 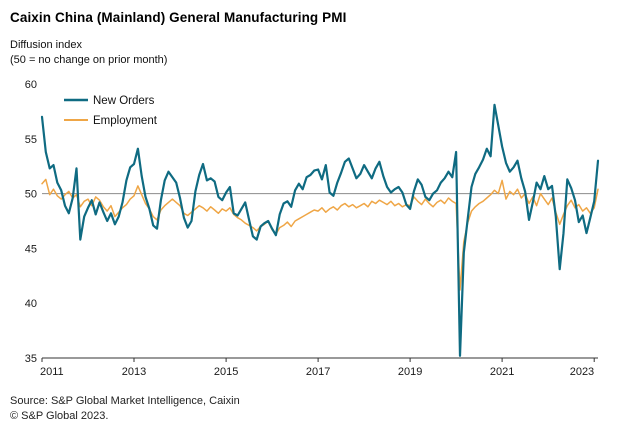 I want to click on y-tick-label: 60, so click(x=31, y=85).